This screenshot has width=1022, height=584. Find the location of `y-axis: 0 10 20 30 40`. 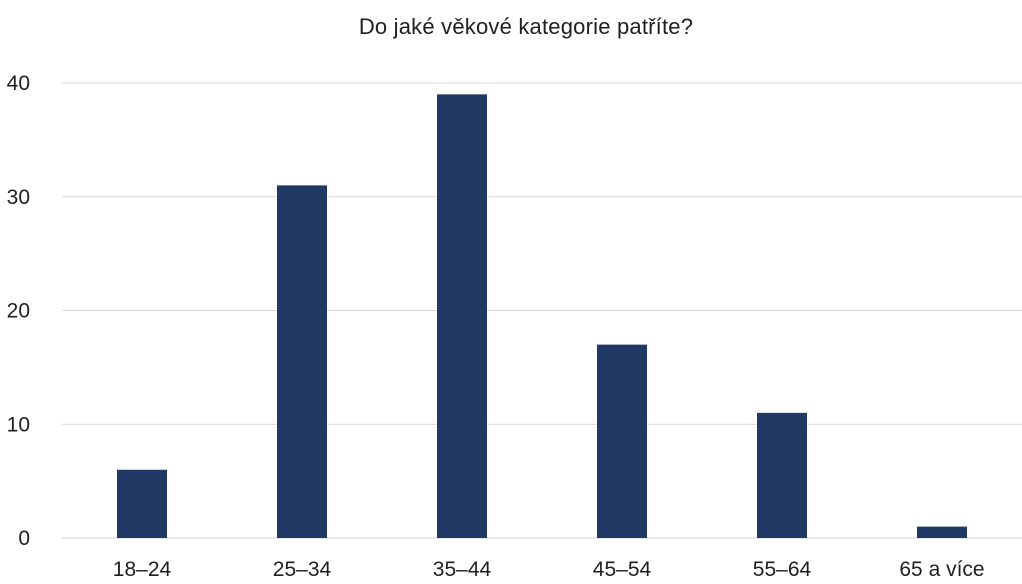

y-axis: 0 10 20 30 40 is located at coordinates (18, 311).